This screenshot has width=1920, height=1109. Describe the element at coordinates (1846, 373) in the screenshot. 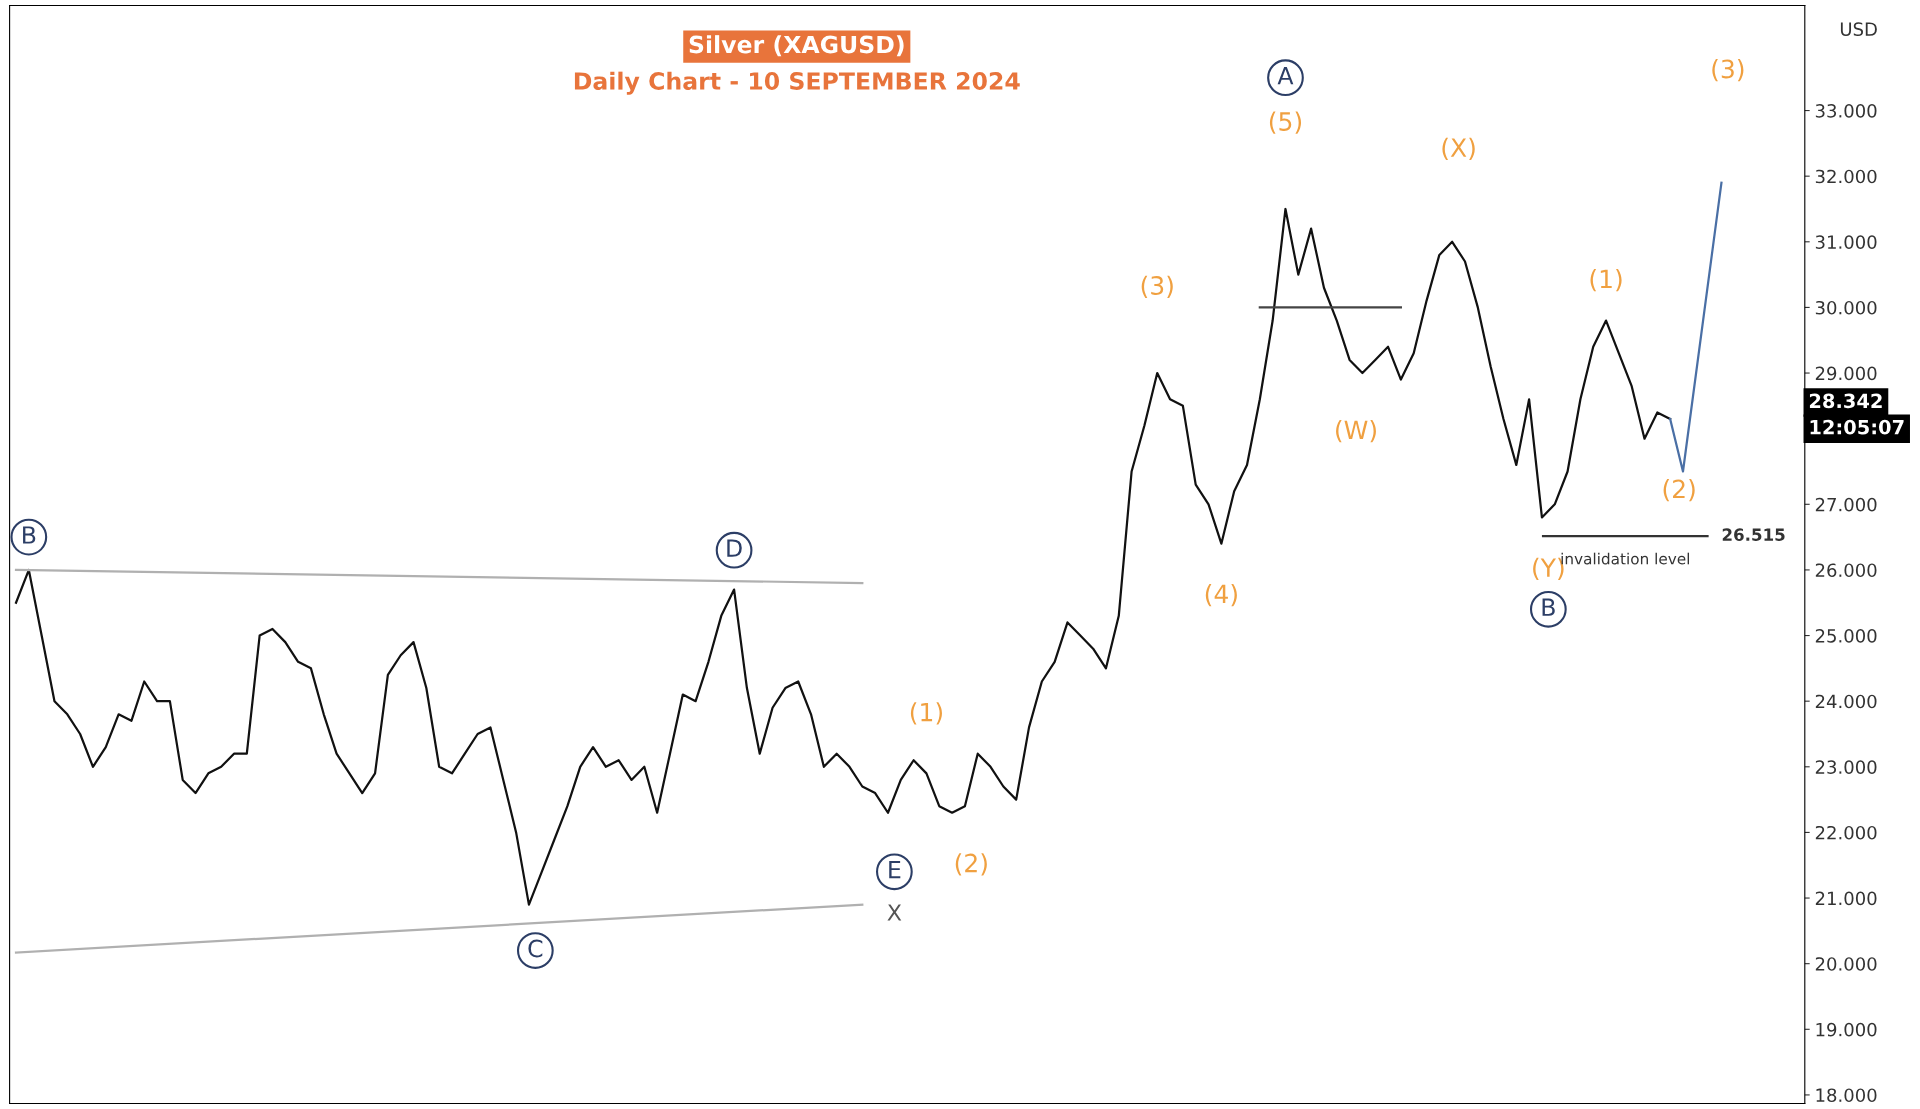

I see `y-tick-label: 29.000` at that location.